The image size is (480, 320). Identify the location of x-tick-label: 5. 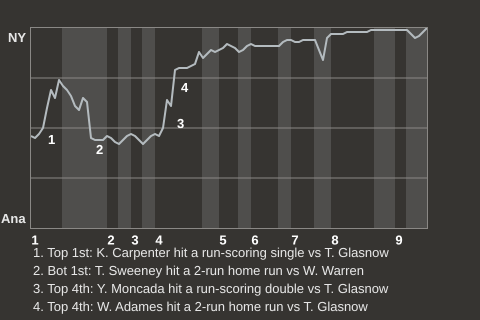
(223, 240).